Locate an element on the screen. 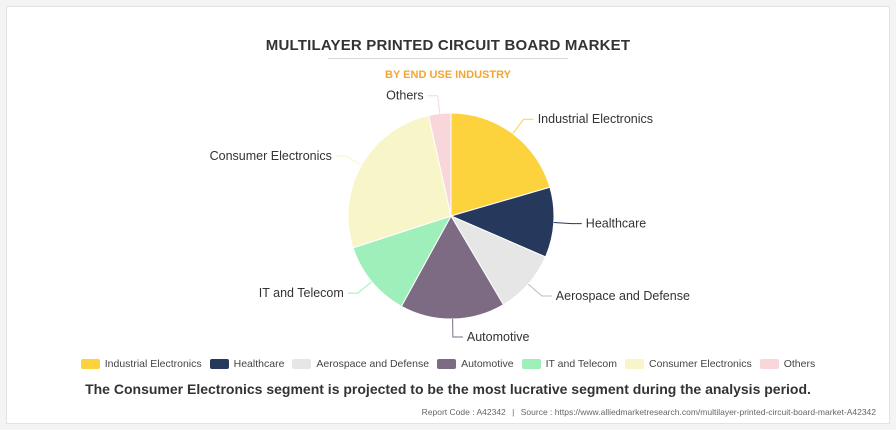 The image size is (896, 430). legend-item-others: Others is located at coordinates (787, 364).